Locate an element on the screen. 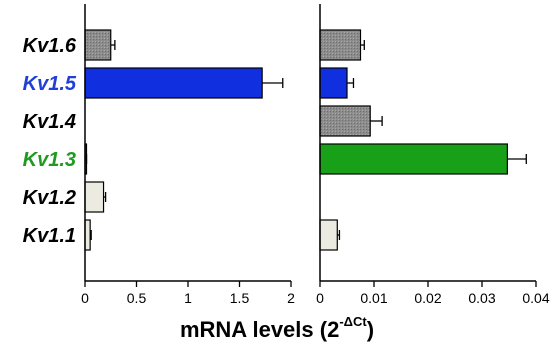 This screenshot has height=358, width=554. left-x-tick-label-0-5: 0.5 is located at coordinates (137, 298).